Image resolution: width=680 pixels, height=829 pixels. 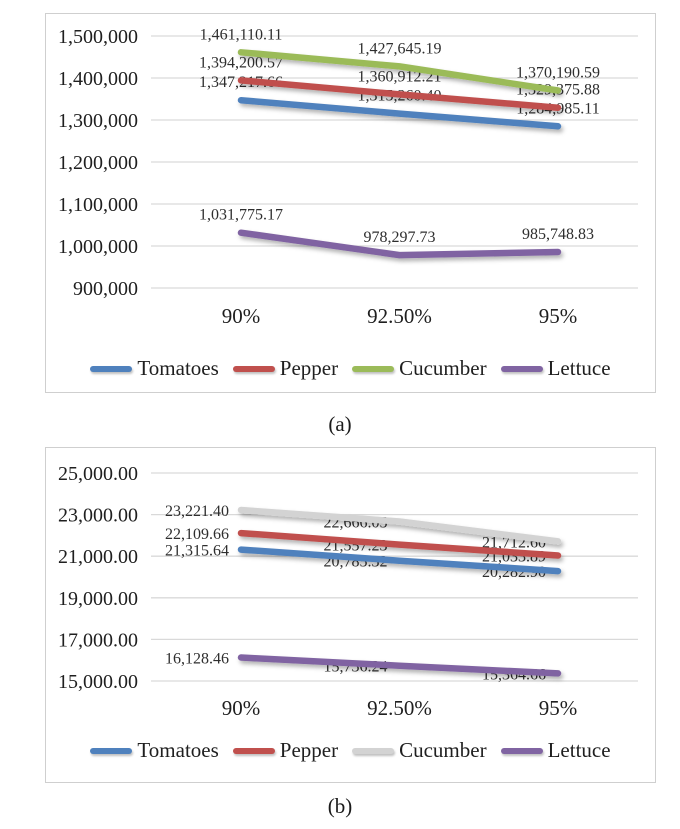 What do you see at coordinates (558, 73) in the screenshot?
I see `data-label-cucumber: 1,370,190.59` at bounding box center [558, 73].